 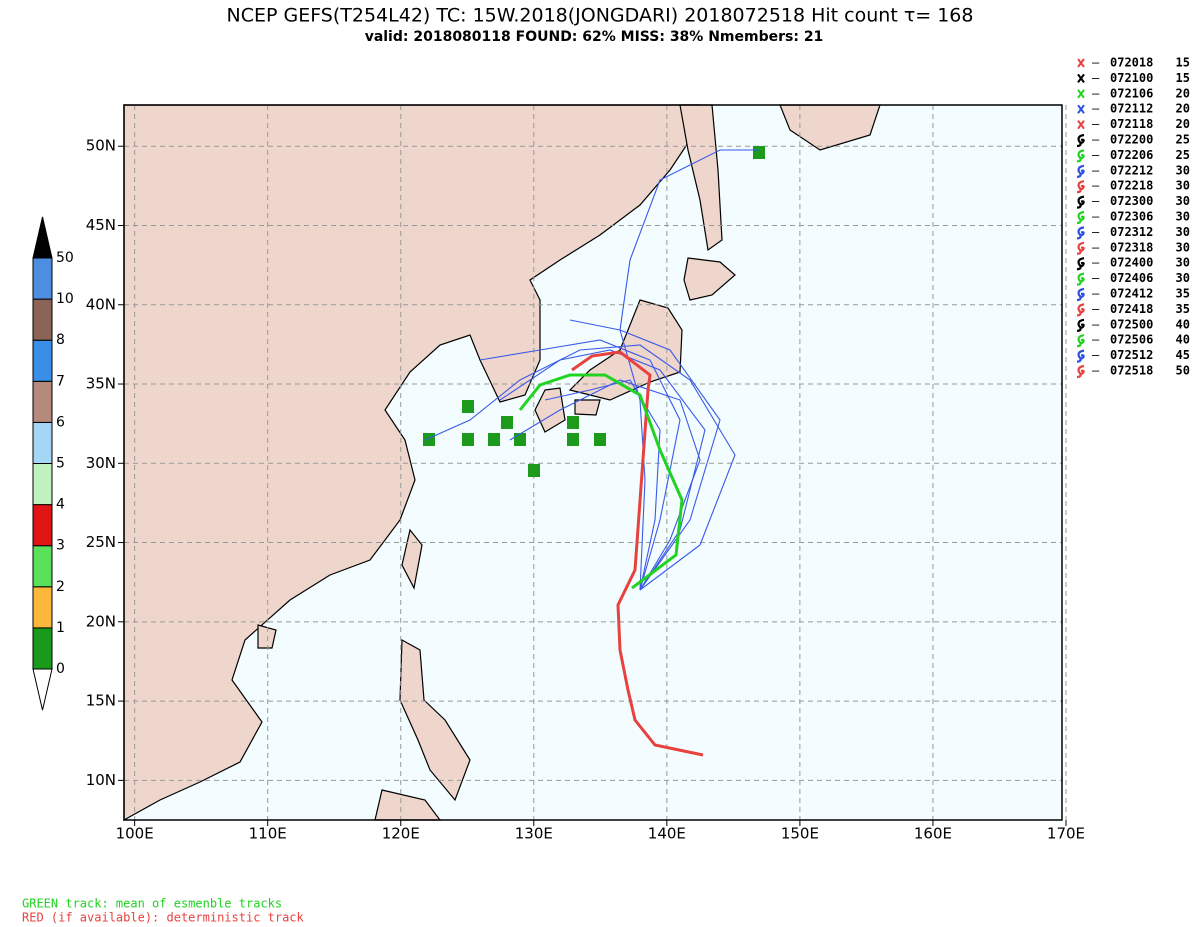 I want to click on colorbar-label: 2, so click(x=60, y=587).